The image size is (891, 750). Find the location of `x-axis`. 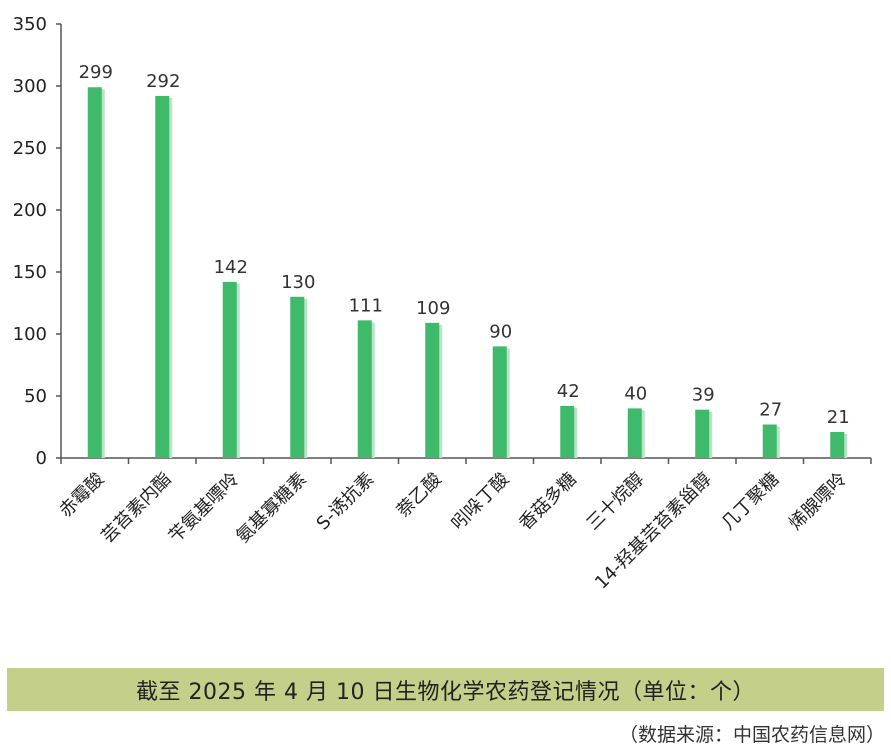

x-axis is located at coordinates (466, 460).